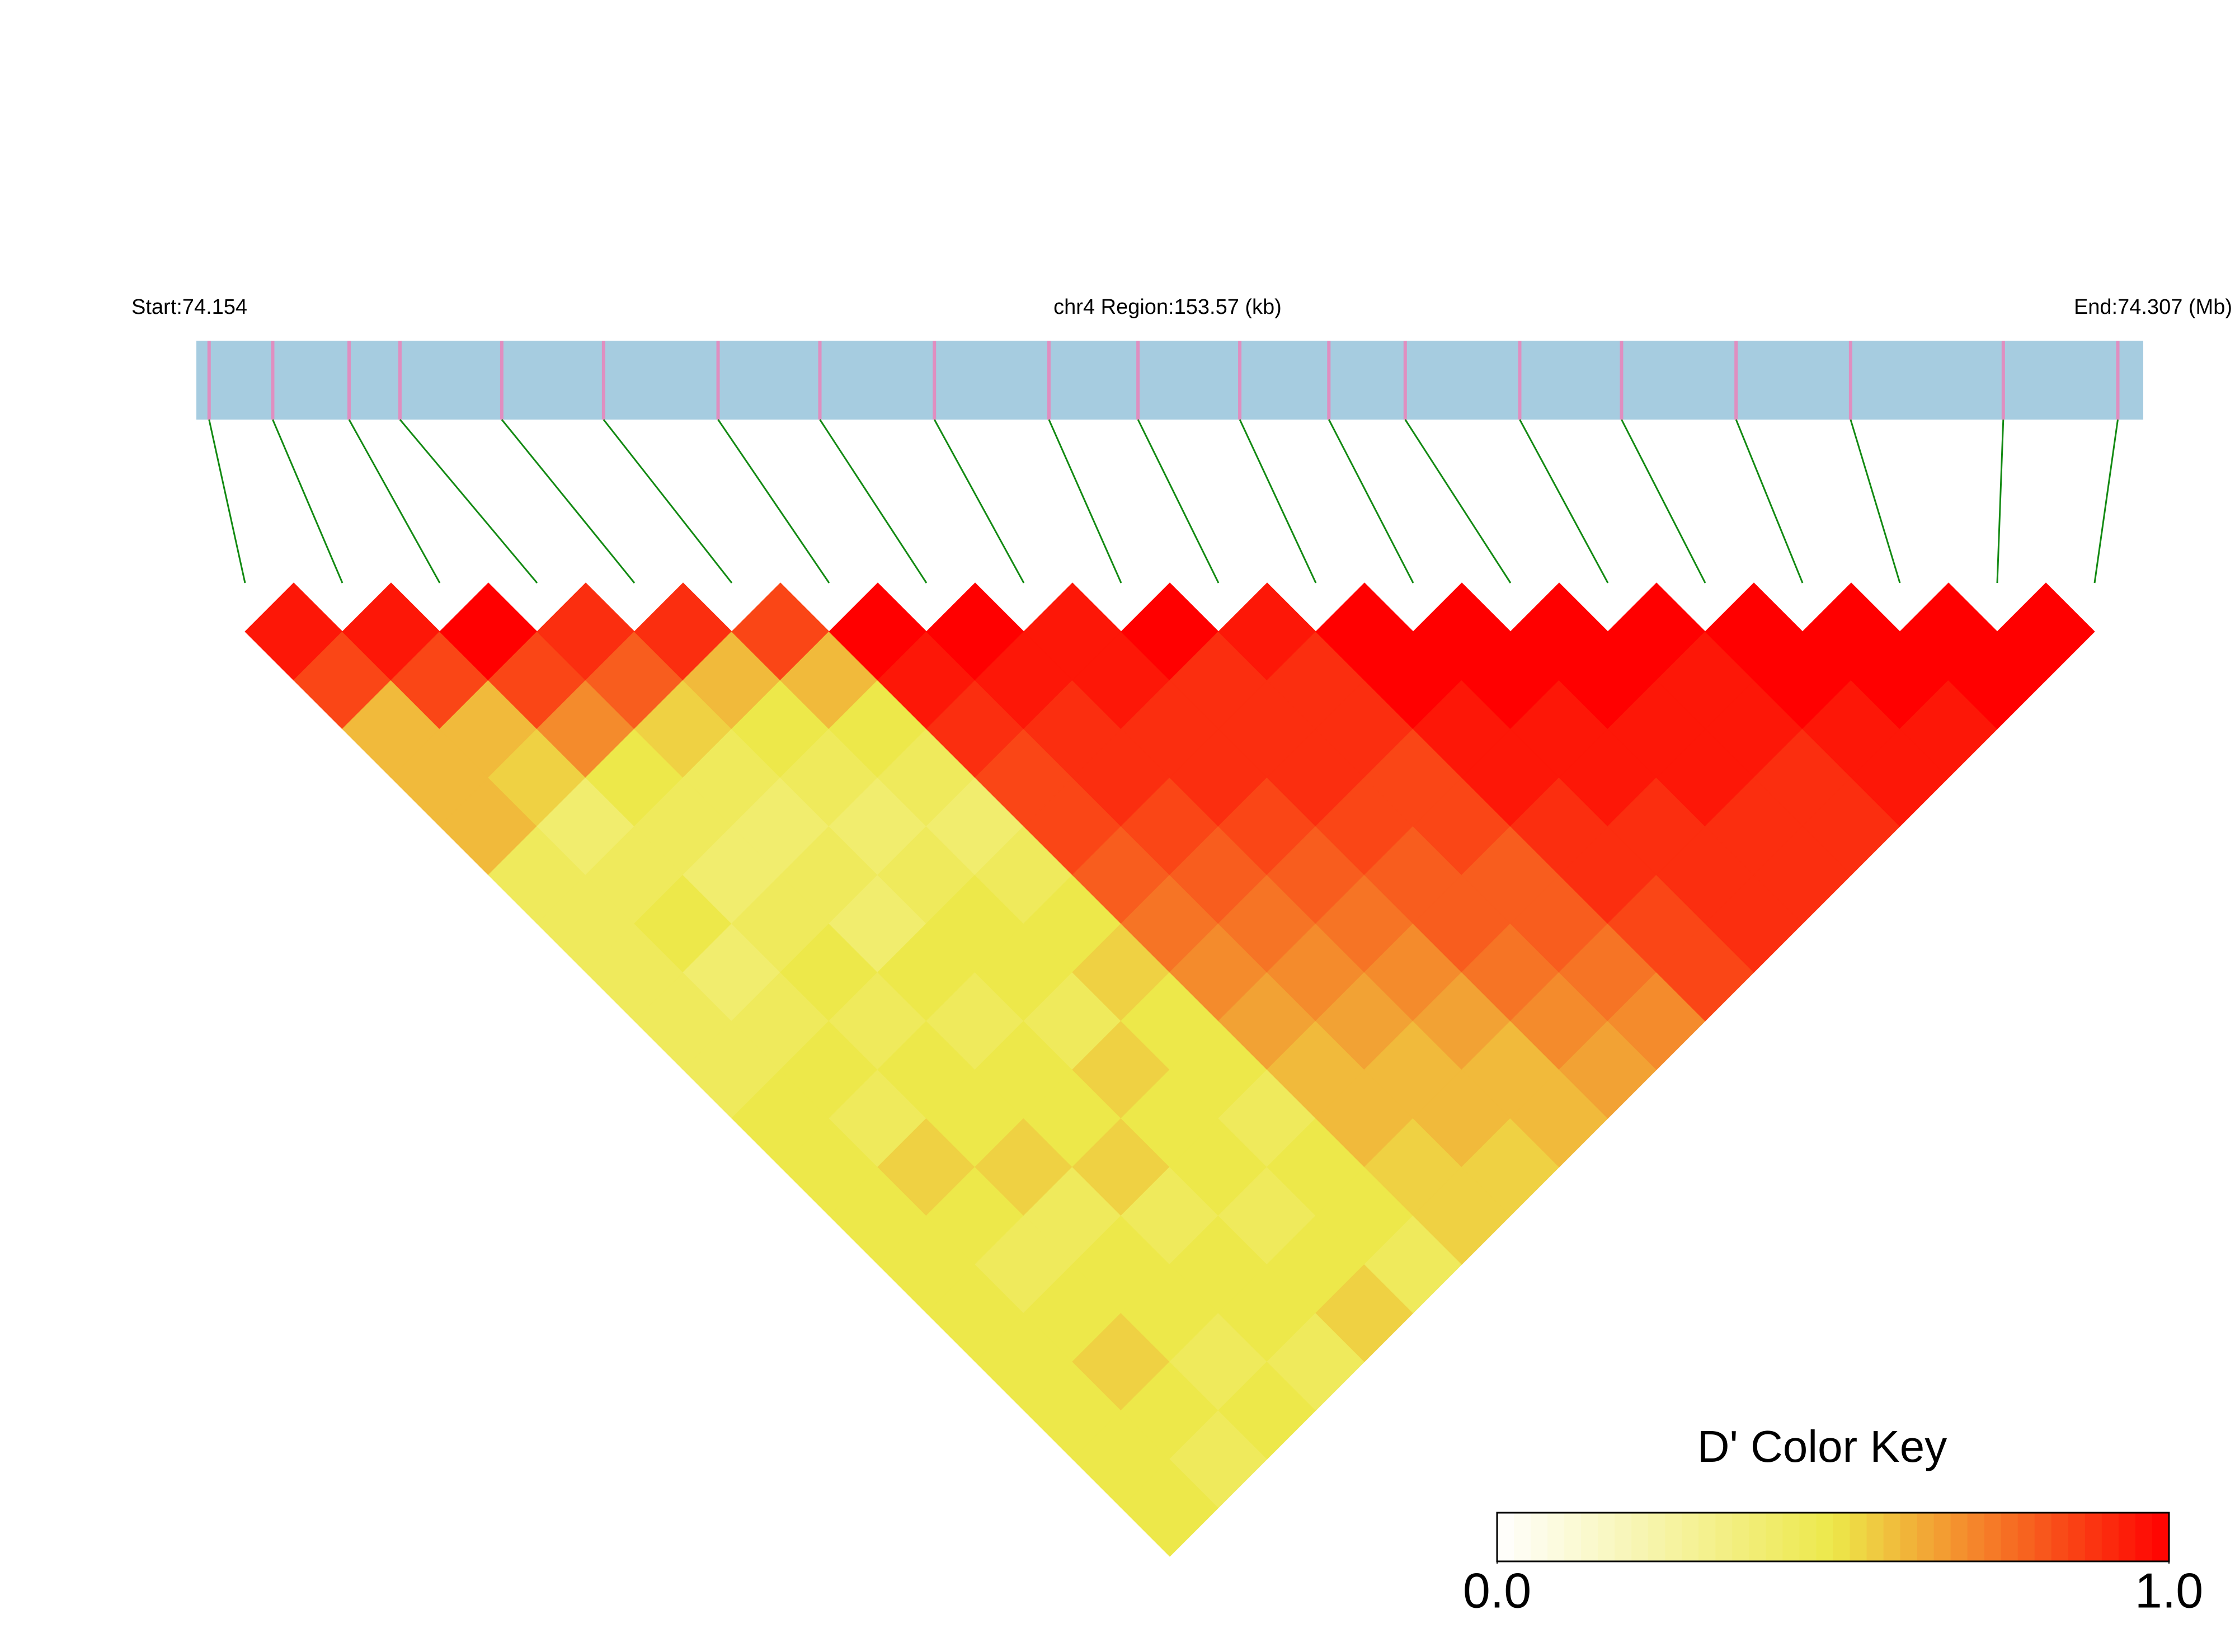 The width and height of the screenshot is (2235, 1652). What do you see at coordinates (1167, 307) in the screenshot?
I see `region-label: chr4 Region:153.57 (kb)` at bounding box center [1167, 307].